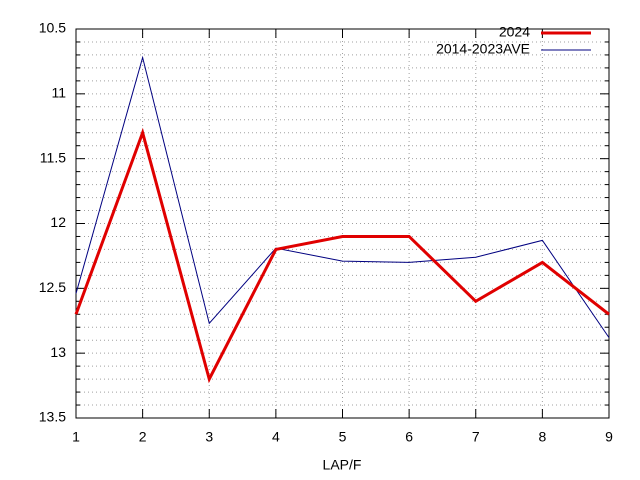  I want to click on y-tick-label: 12, so click(58, 222).